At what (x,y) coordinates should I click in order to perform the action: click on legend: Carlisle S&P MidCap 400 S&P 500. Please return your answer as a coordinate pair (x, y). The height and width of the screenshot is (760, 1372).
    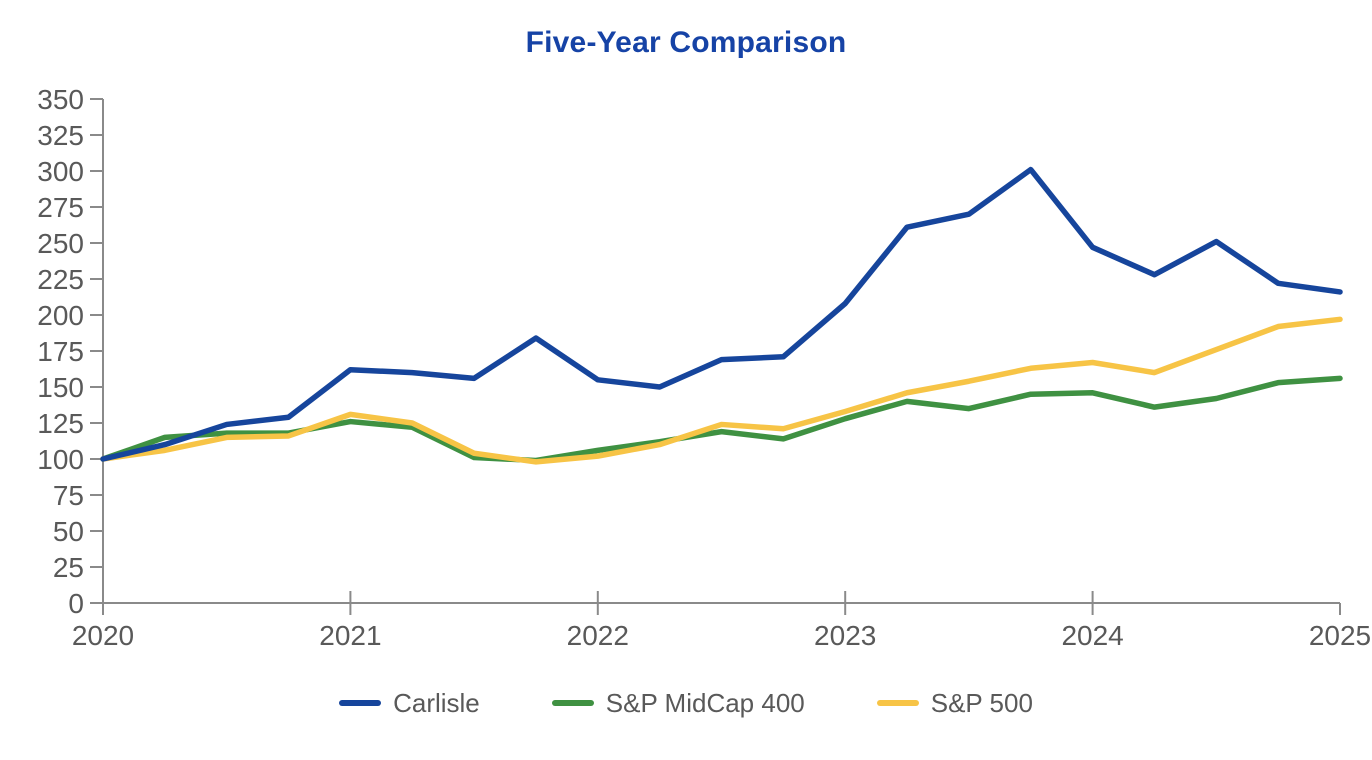
    Looking at the image, I should click on (686, 703).